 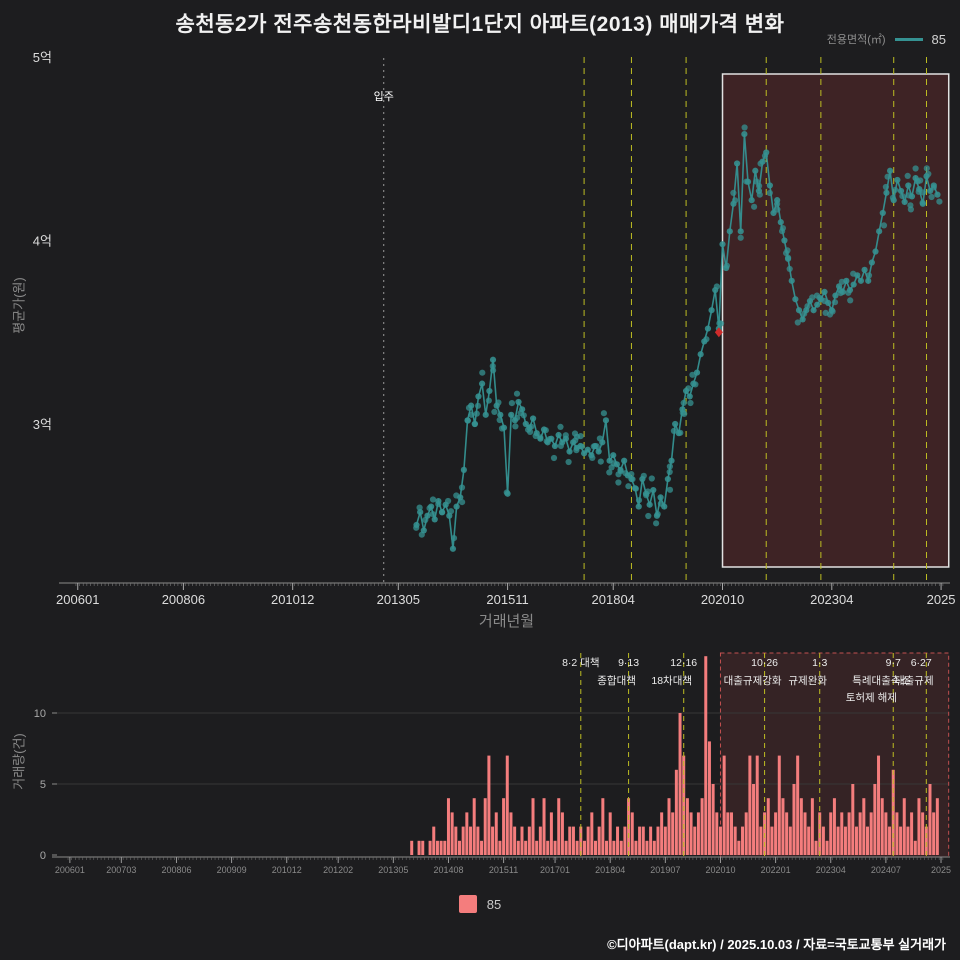 What do you see at coordinates (881, 681) in the screenshot?
I see `svg-text: 특례대출축소` at bounding box center [881, 681].